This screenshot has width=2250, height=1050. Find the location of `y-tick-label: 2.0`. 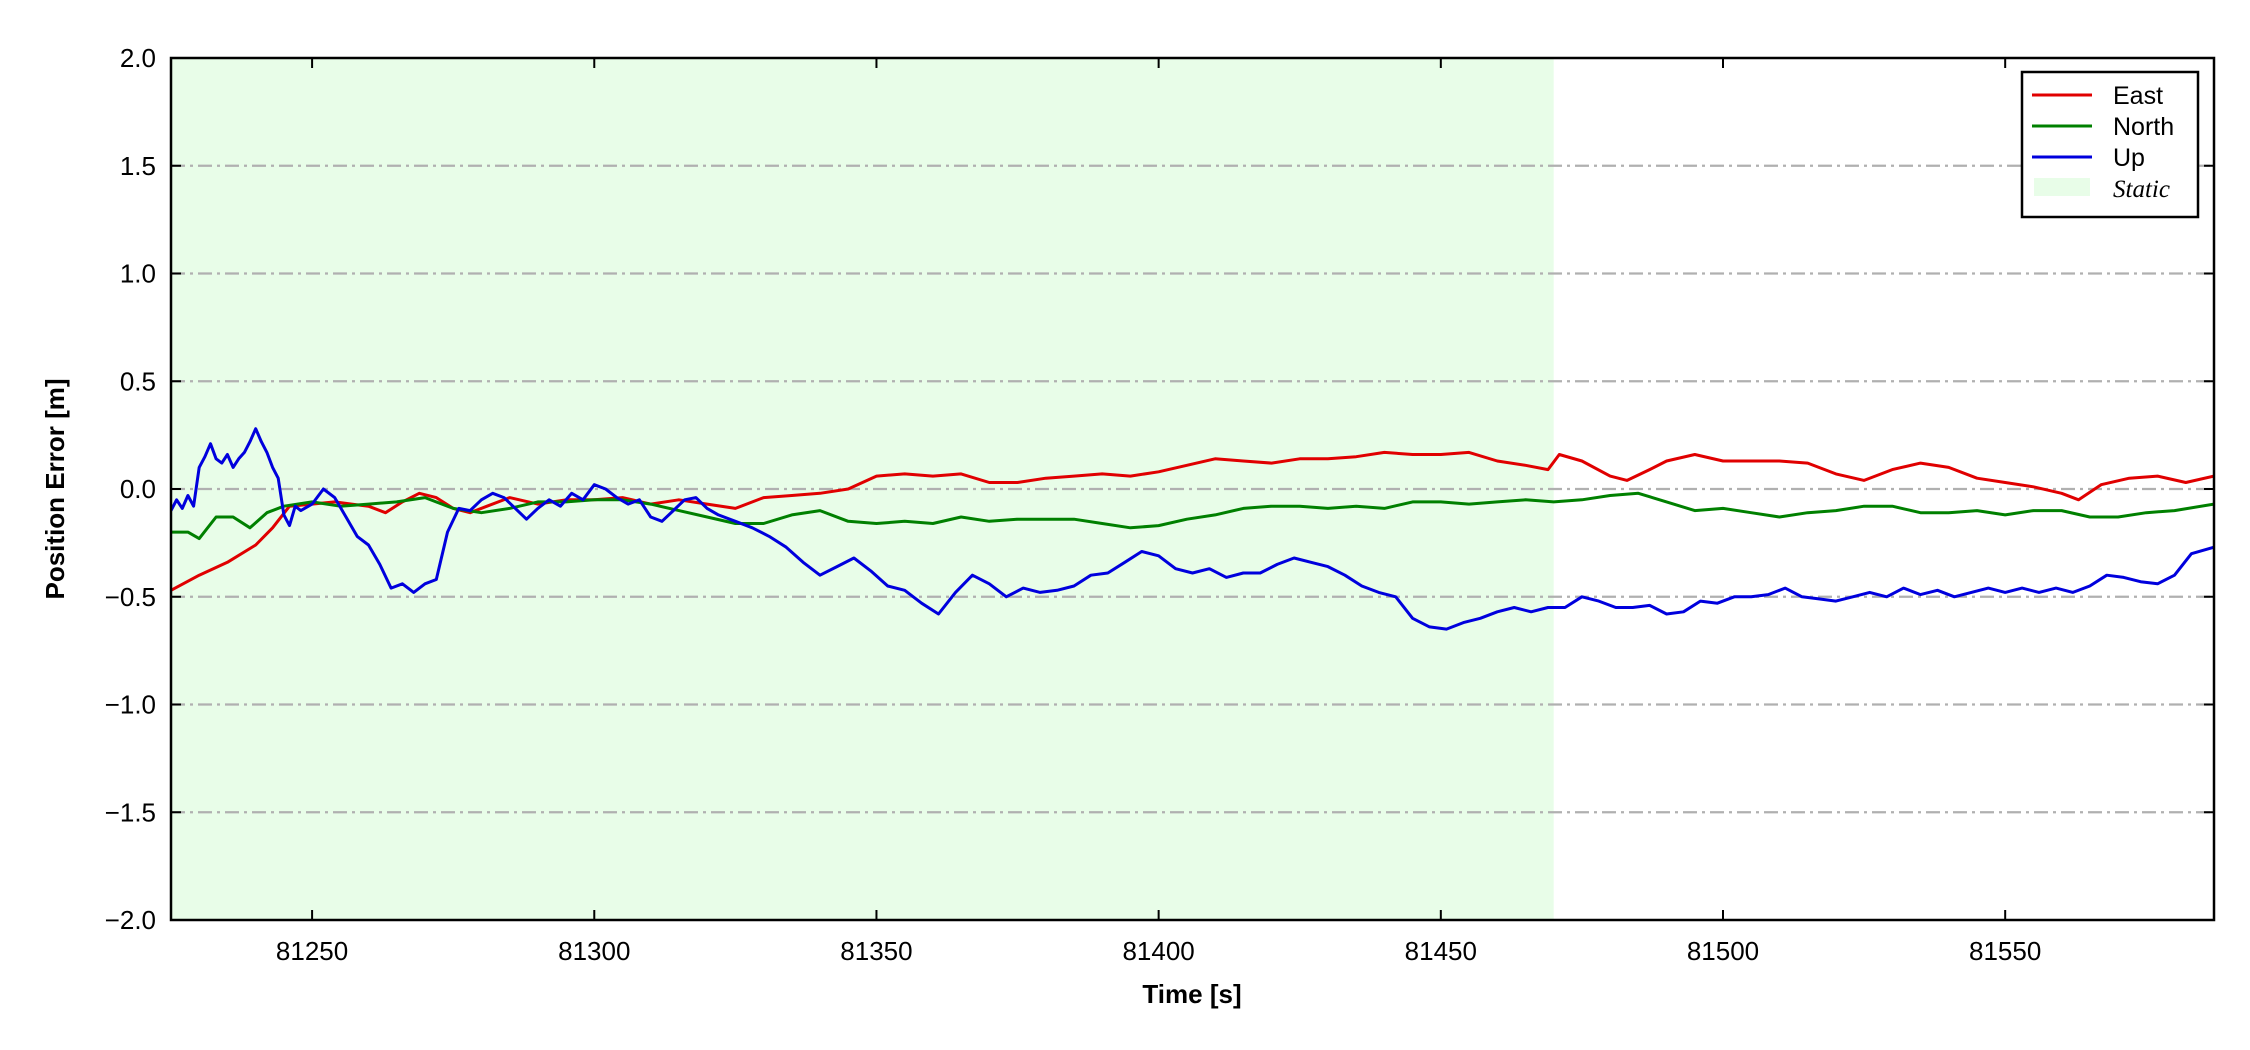

y-tick-label: 2.0 is located at coordinates (138, 58).